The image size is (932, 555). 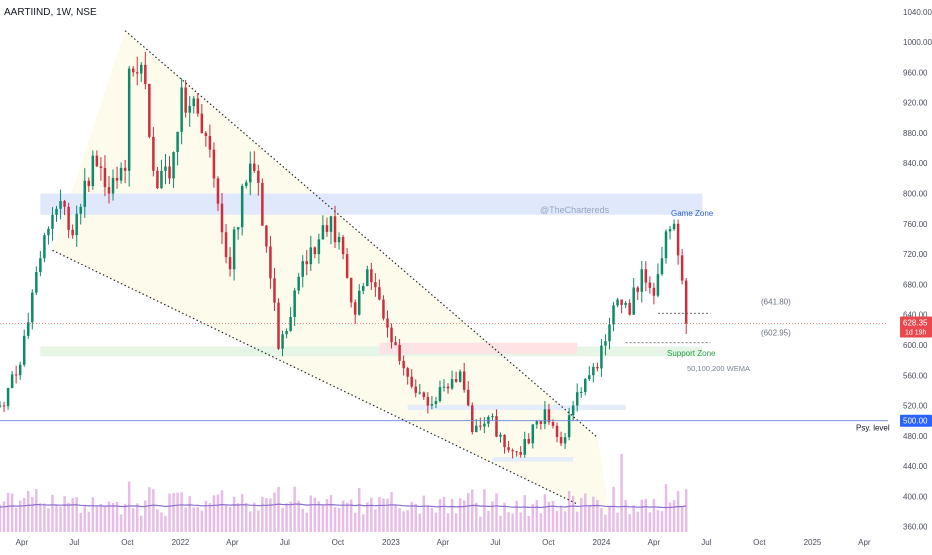 What do you see at coordinates (50, 12) in the screenshot?
I see `chart-symbol-title: AARTIIND, 1W, NSE` at bounding box center [50, 12].